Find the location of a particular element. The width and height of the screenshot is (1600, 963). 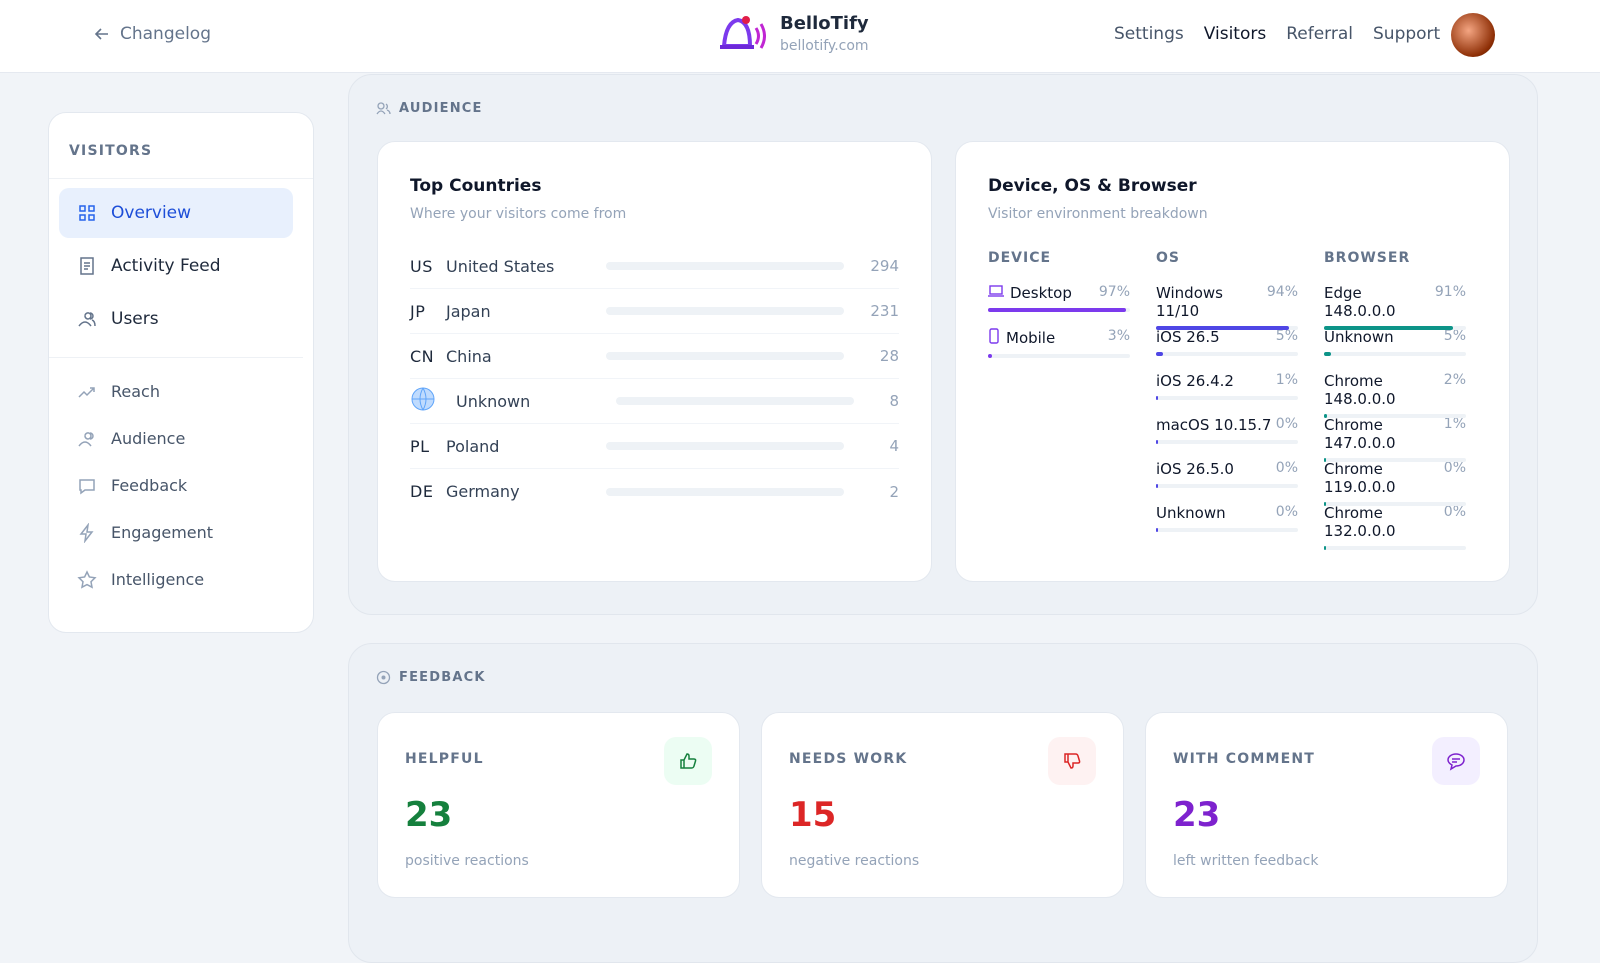

env-pct: 3% is located at coordinates (1118, 336).